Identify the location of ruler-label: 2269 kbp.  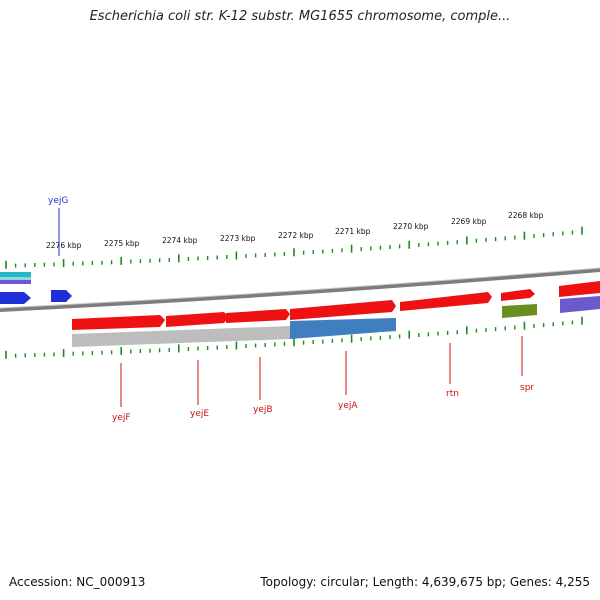
(469, 221).